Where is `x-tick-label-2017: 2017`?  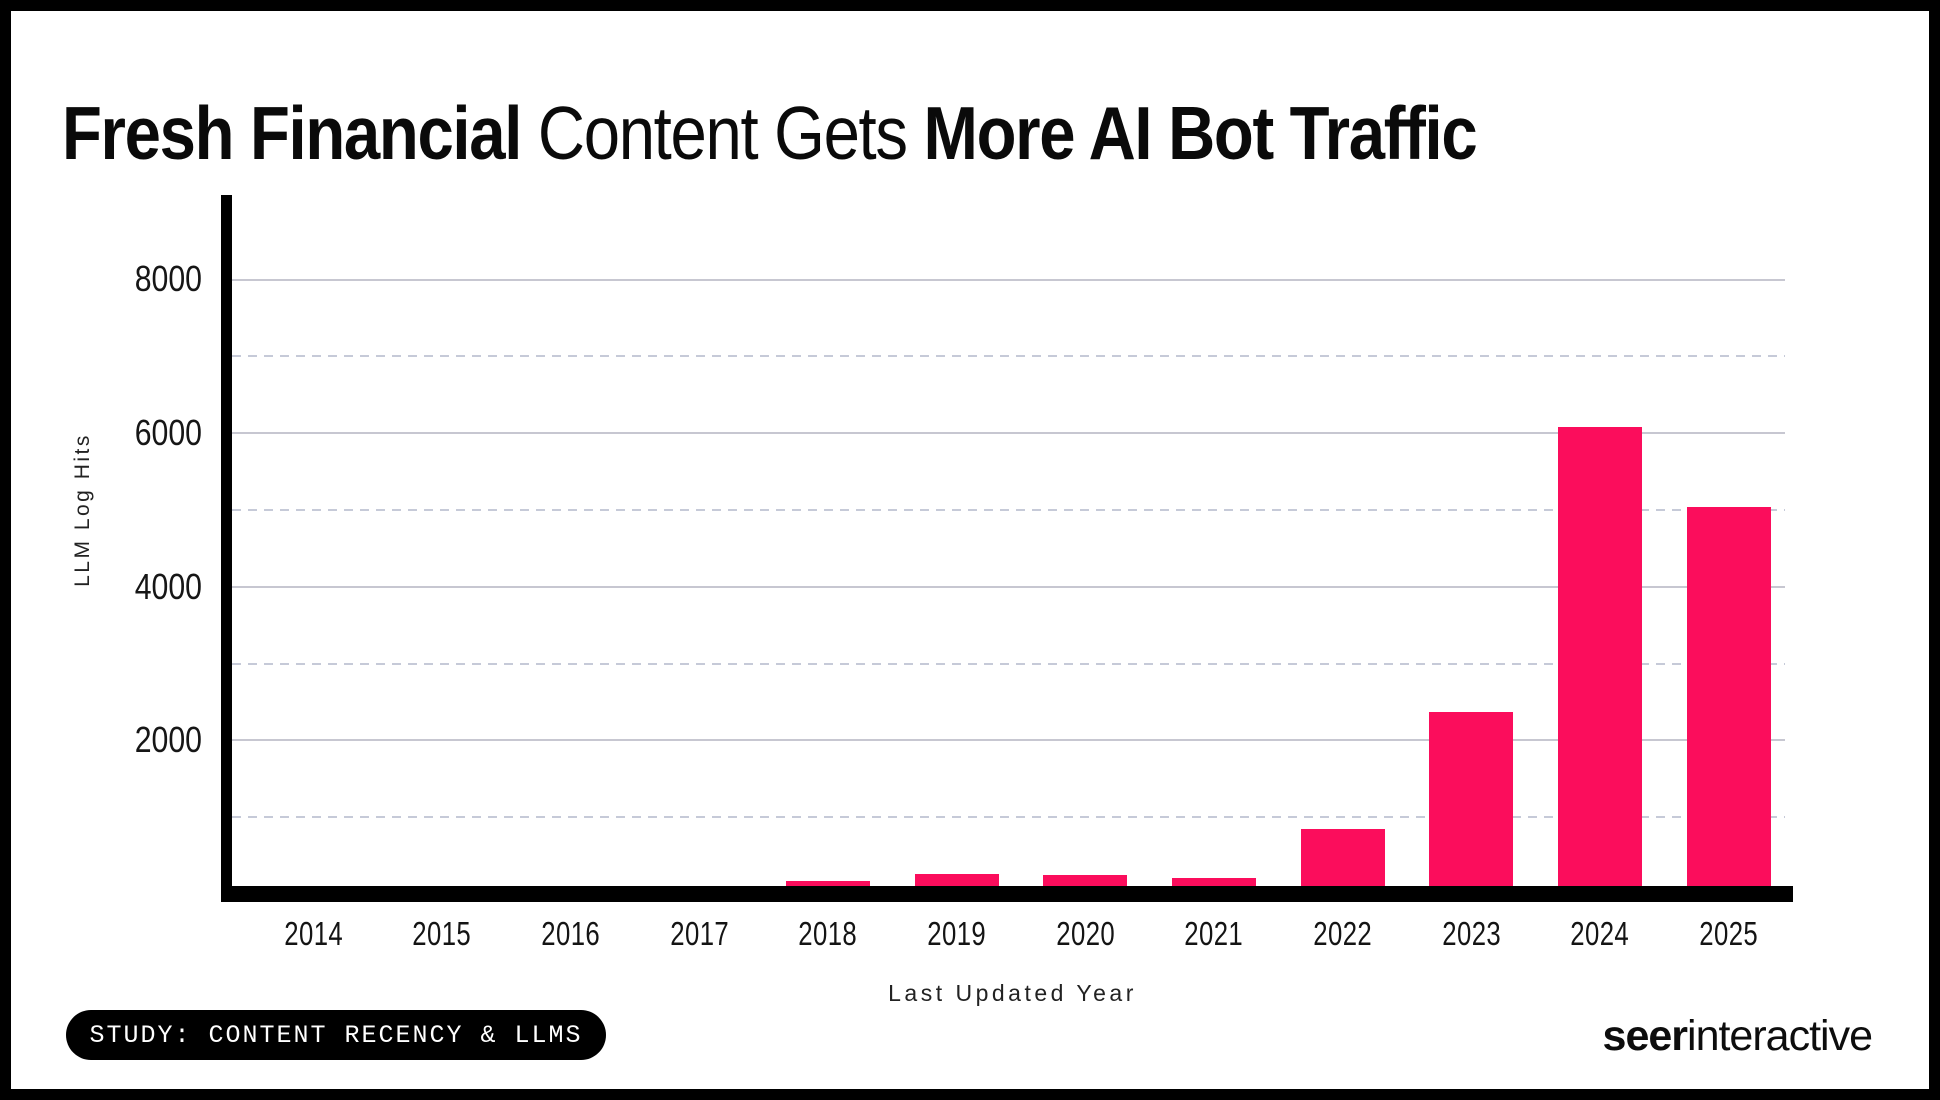
x-tick-label-2017: 2017 is located at coordinates (699, 934).